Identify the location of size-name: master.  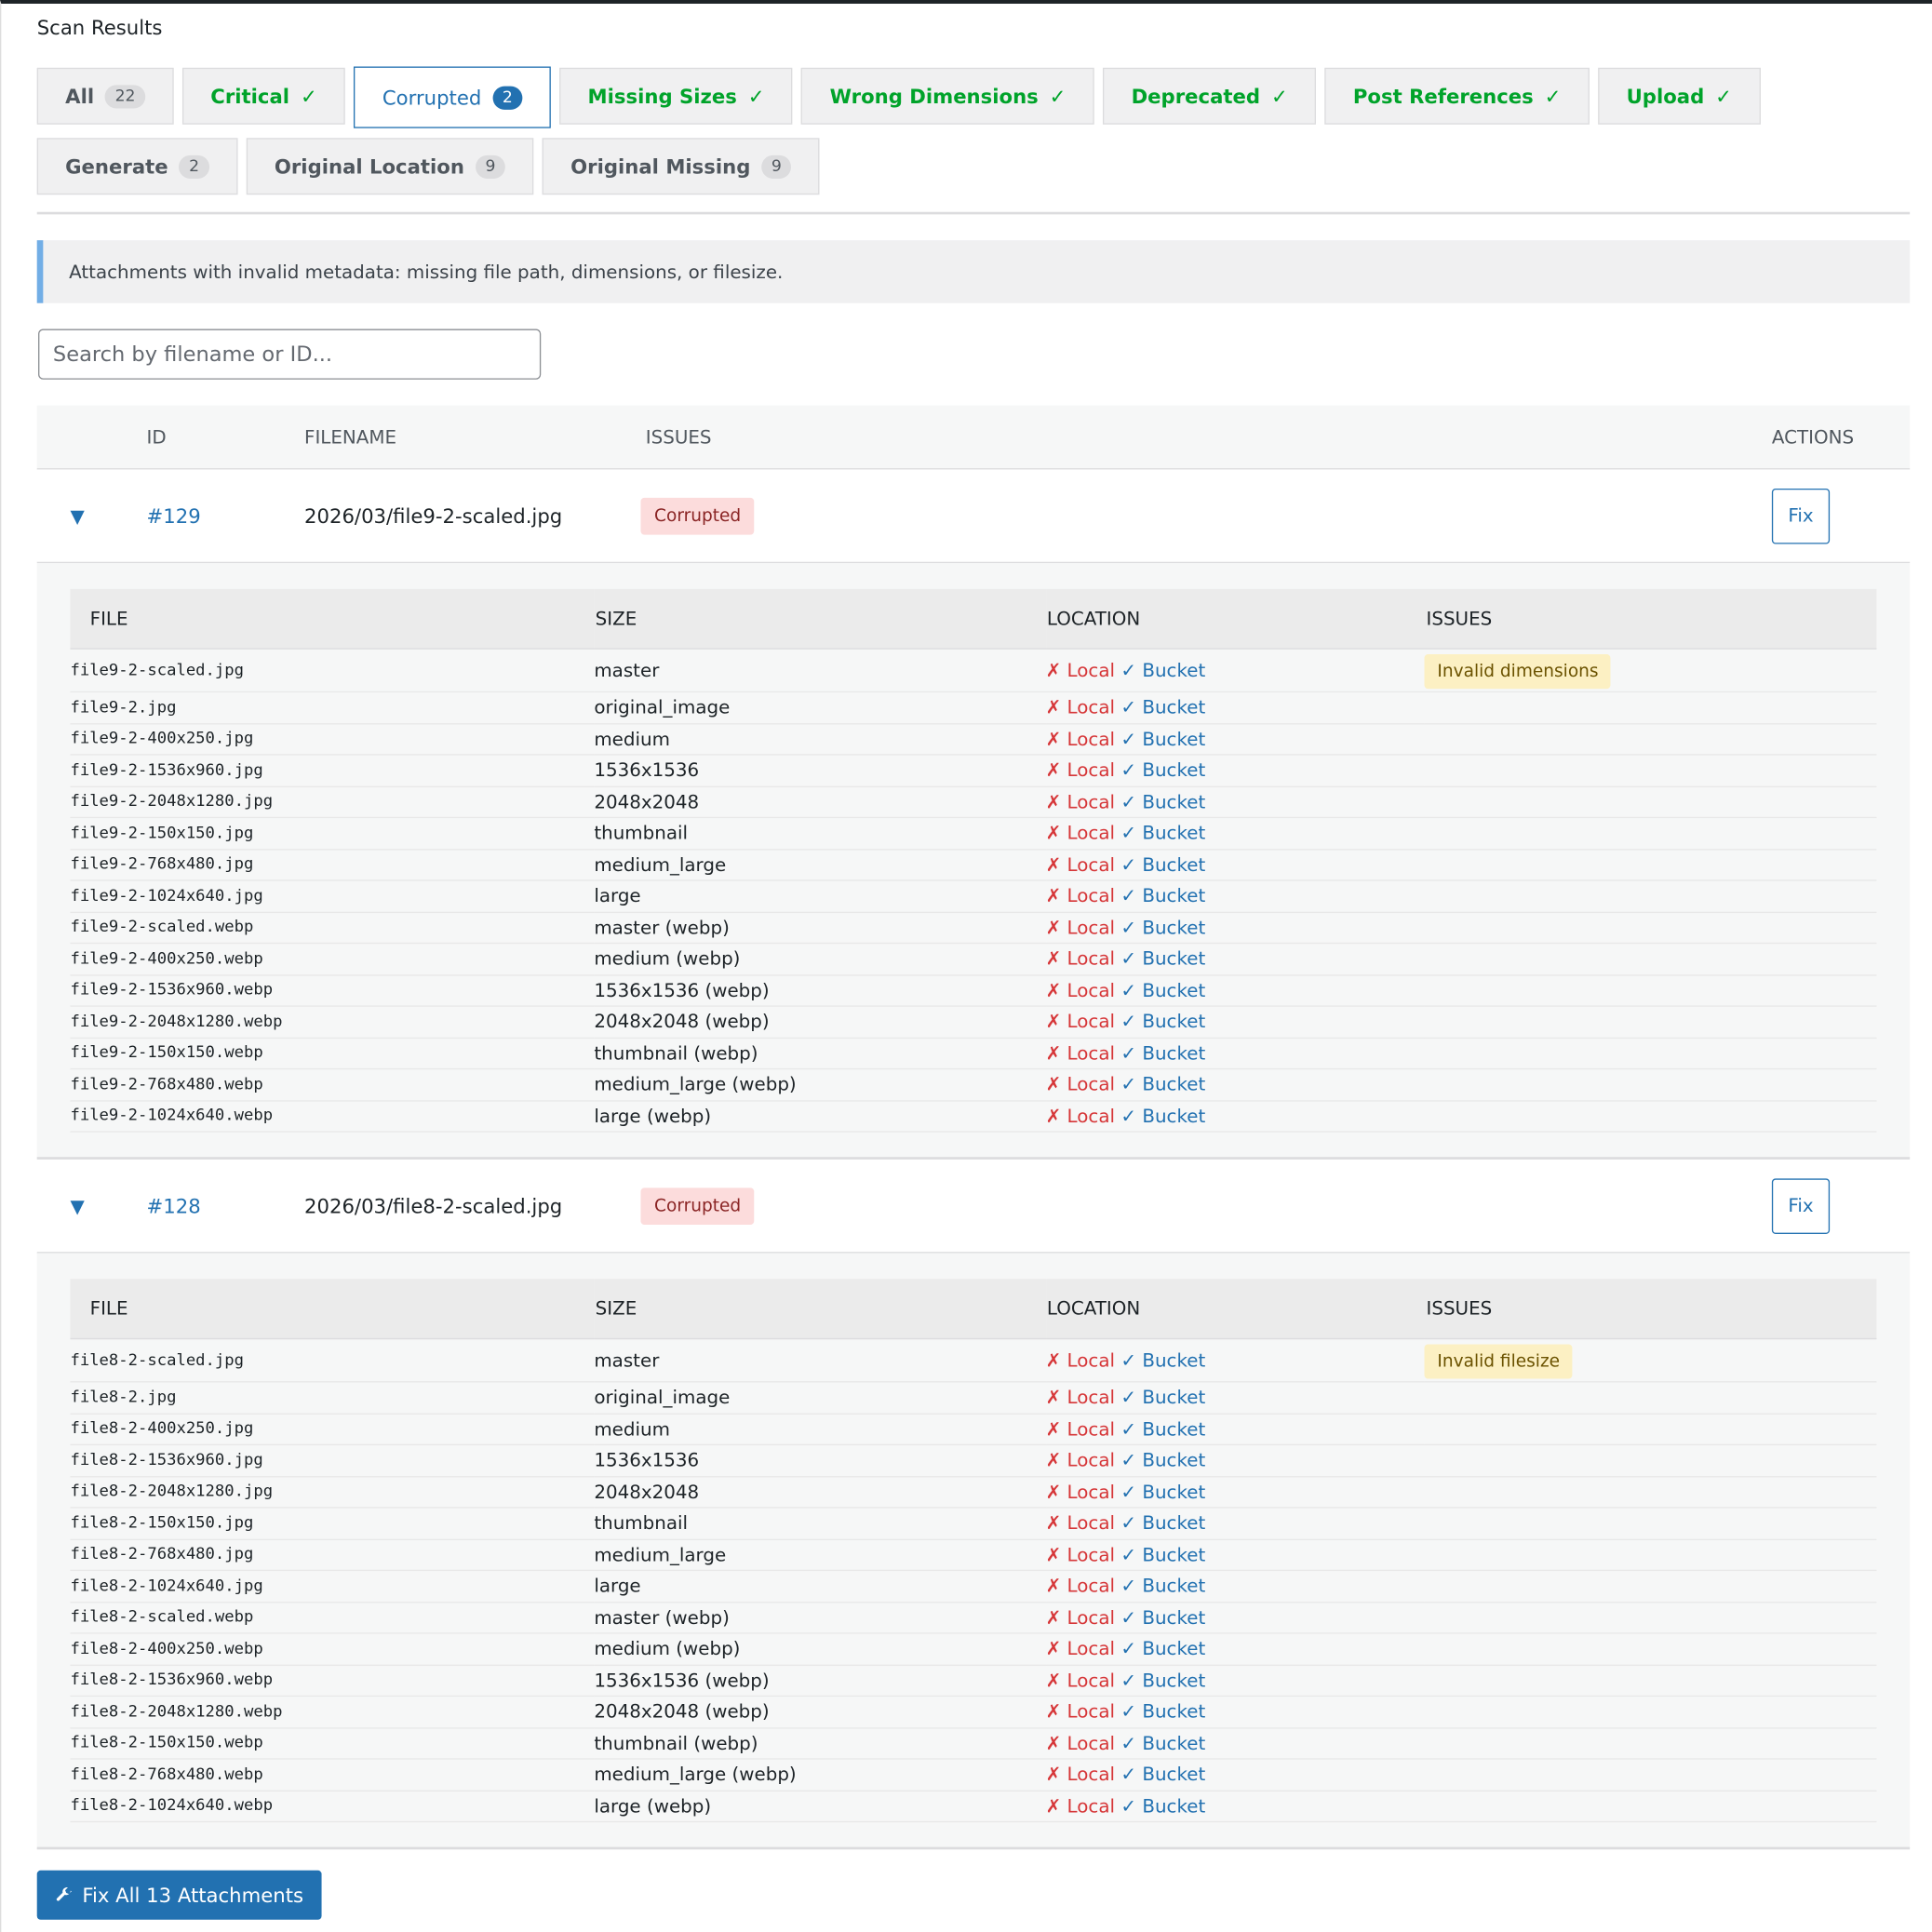
(820, 1360).